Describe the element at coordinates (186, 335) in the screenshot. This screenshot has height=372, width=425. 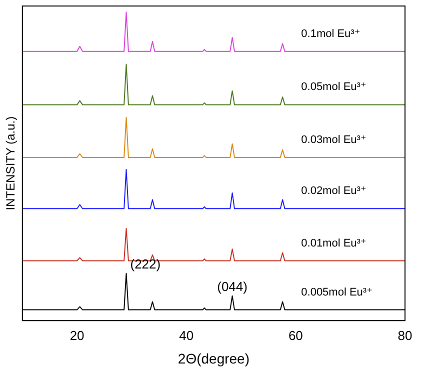
I see `x-tick-label: 40` at that location.